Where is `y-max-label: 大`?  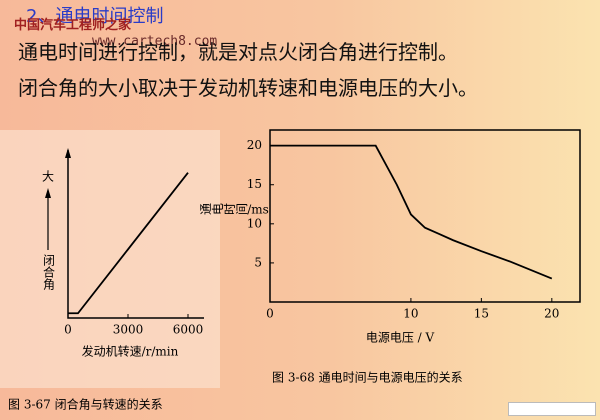
y-max-label: 大 is located at coordinates (48, 177).